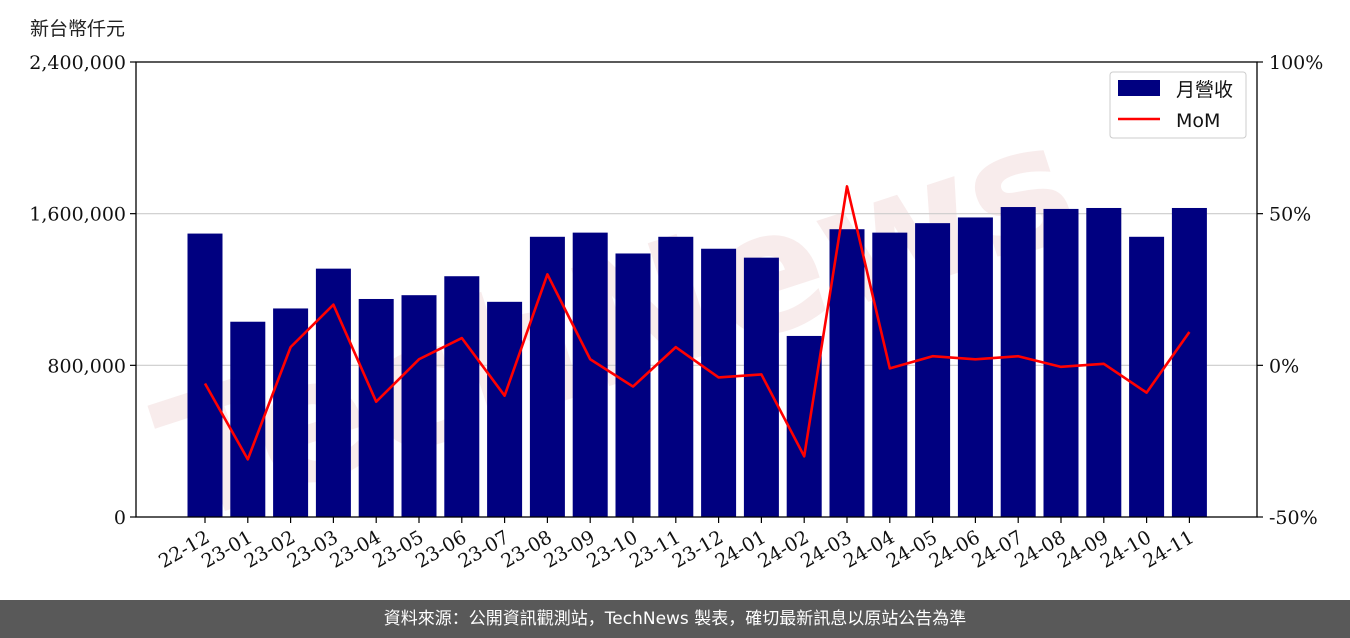  What do you see at coordinates (77, 215) in the screenshot?
I see `left-tick-label: 1,600,000` at bounding box center [77, 215].